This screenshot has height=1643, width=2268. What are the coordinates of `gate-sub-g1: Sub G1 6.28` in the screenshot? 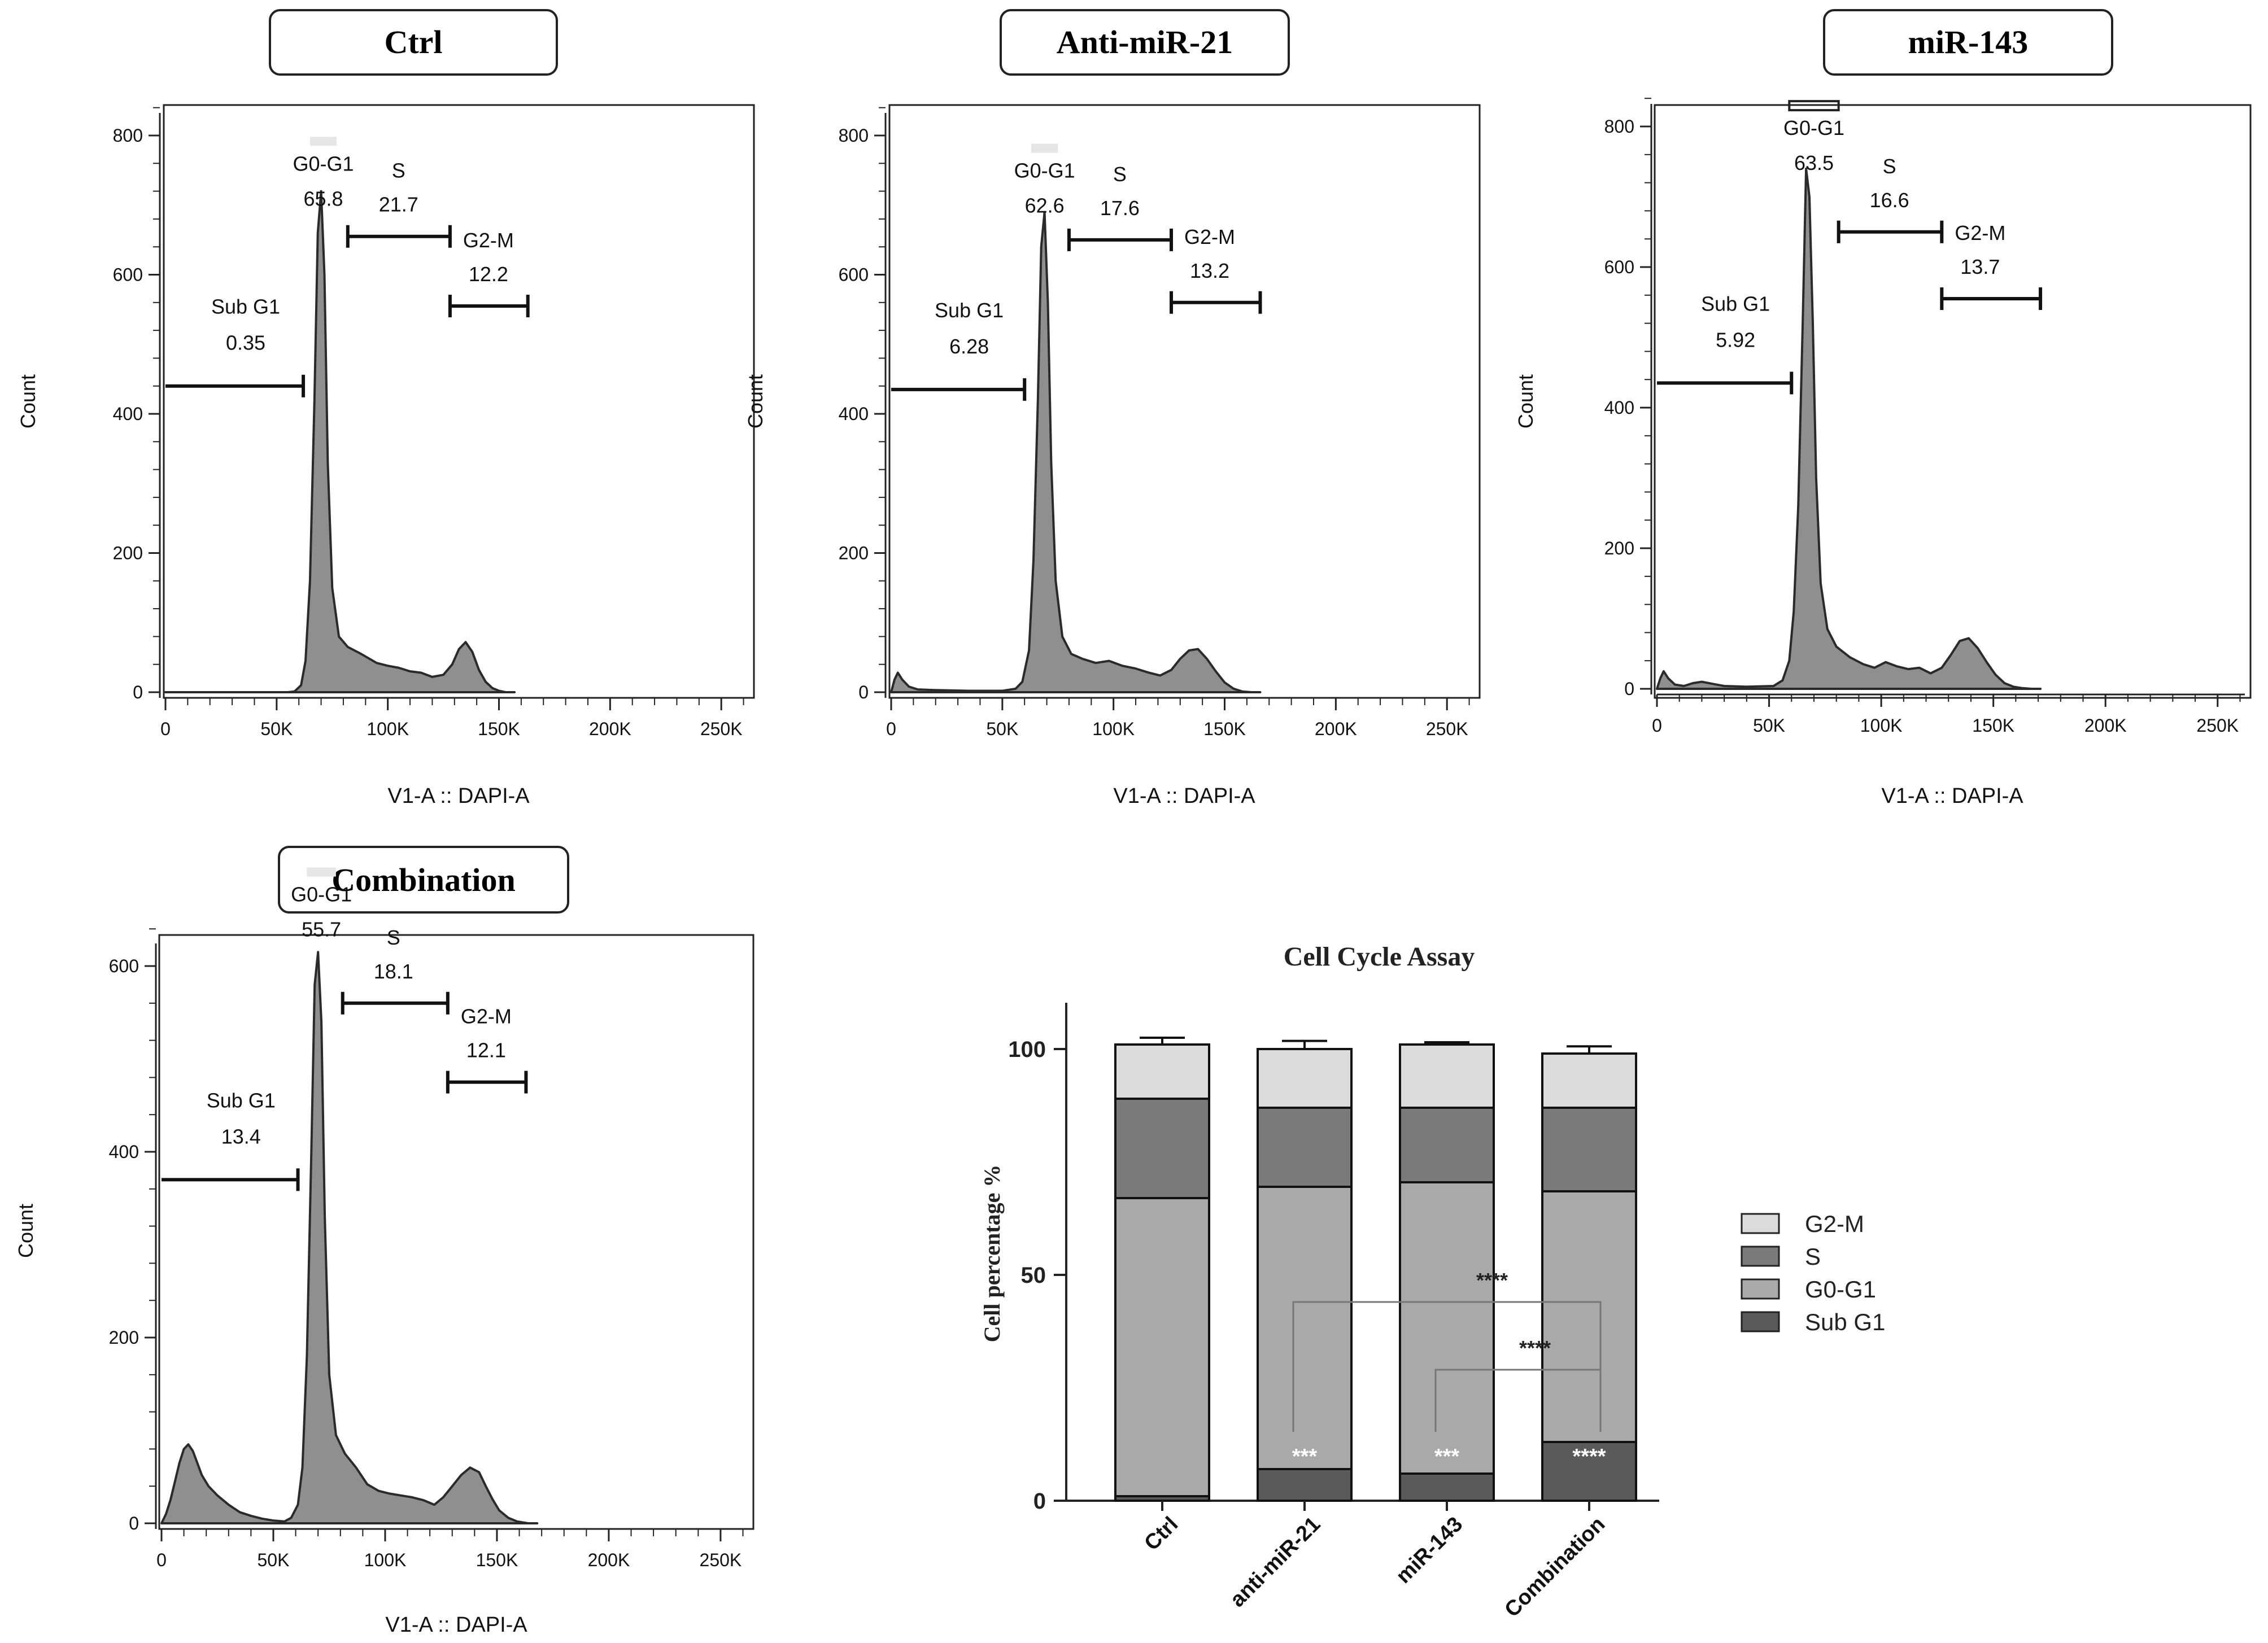 It's located at (959, 350).